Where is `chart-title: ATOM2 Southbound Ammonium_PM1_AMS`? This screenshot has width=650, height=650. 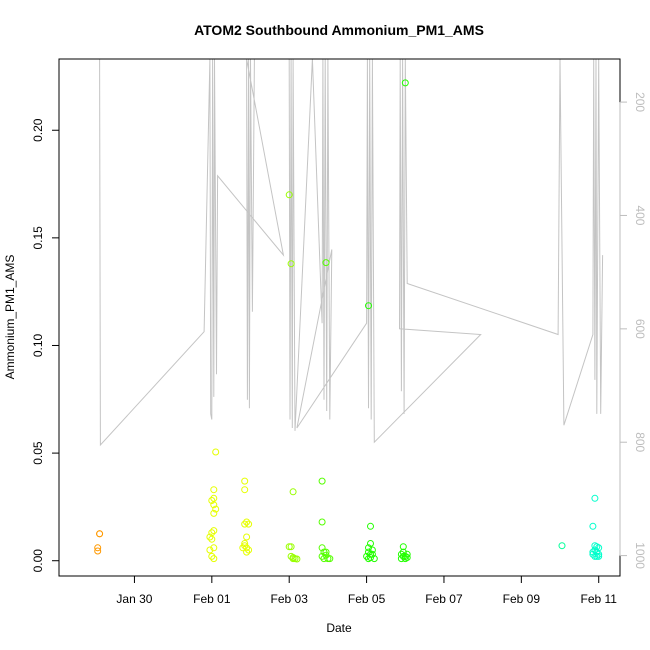
chart-title: ATOM2 Southbound Ammonium_PM1_AMS is located at coordinates (339, 30).